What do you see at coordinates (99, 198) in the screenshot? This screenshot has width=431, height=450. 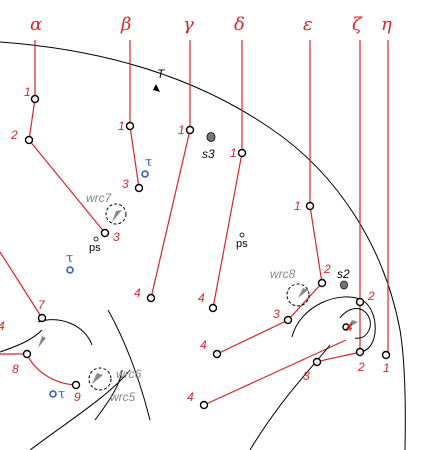 I see `wrc7-label: wrc7` at bounding box center [99, 198].